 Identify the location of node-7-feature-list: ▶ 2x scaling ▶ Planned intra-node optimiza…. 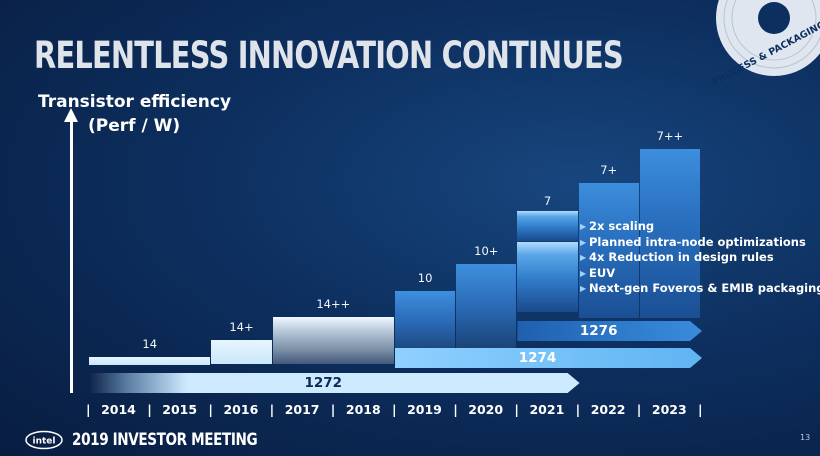
(700, 258).